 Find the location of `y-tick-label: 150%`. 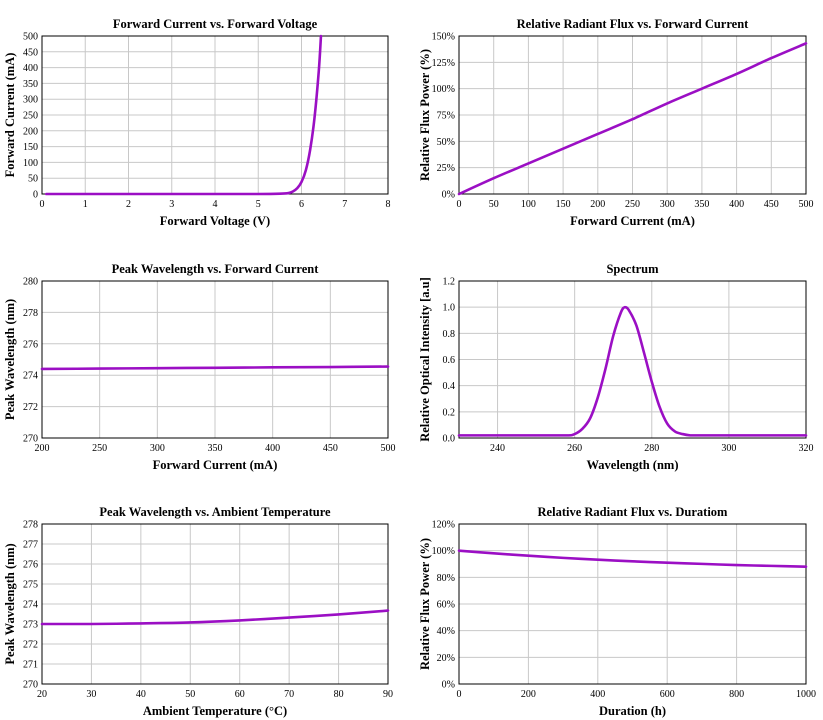

y-tick-label: 150% is located at coordinates (443, 37).